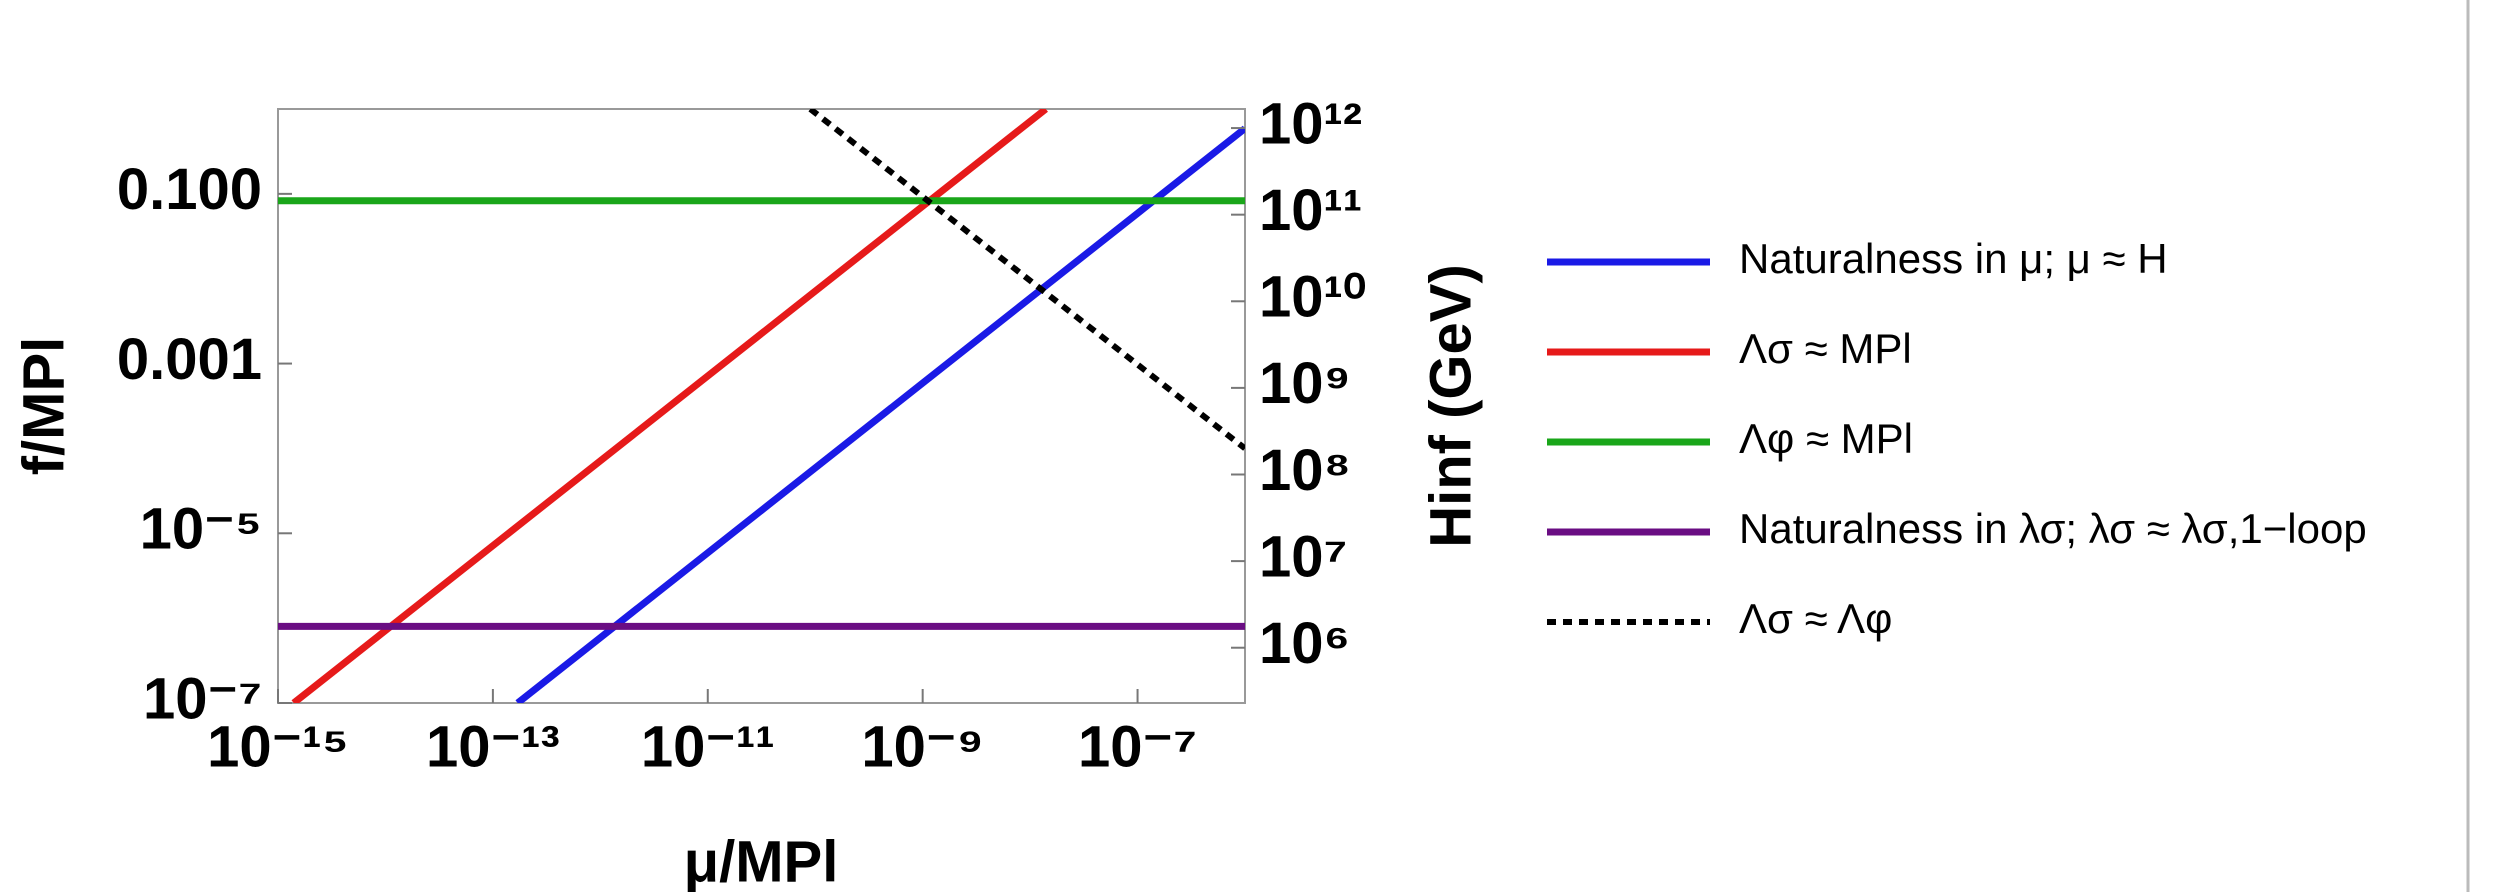 The width and height of the screenshot is (2518, 892). I want to click on x-tick-label: 10⁻¹¹, so click(708, 746).